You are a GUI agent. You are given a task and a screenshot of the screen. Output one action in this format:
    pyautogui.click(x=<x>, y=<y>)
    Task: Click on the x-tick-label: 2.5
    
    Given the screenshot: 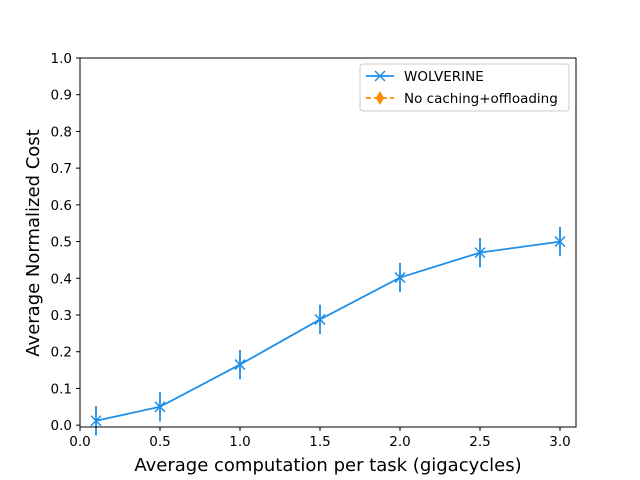 What is the action you would take?
    pyautogui.click(x=479, y=442)
    